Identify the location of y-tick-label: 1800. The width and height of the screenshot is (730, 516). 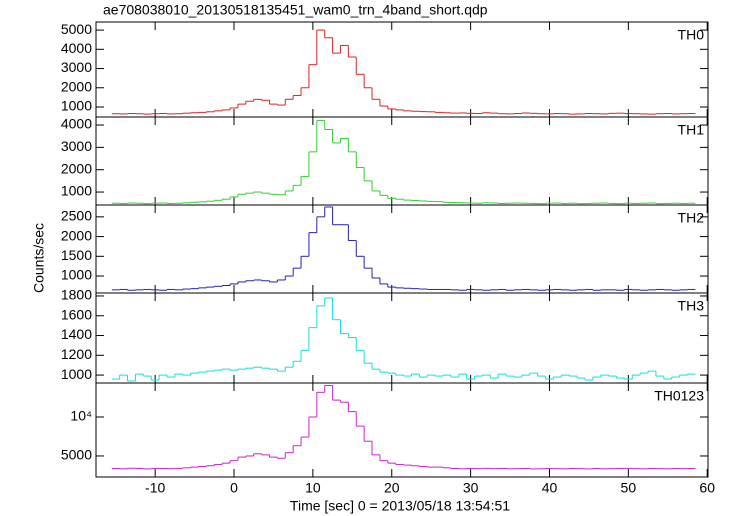
(76, 295).